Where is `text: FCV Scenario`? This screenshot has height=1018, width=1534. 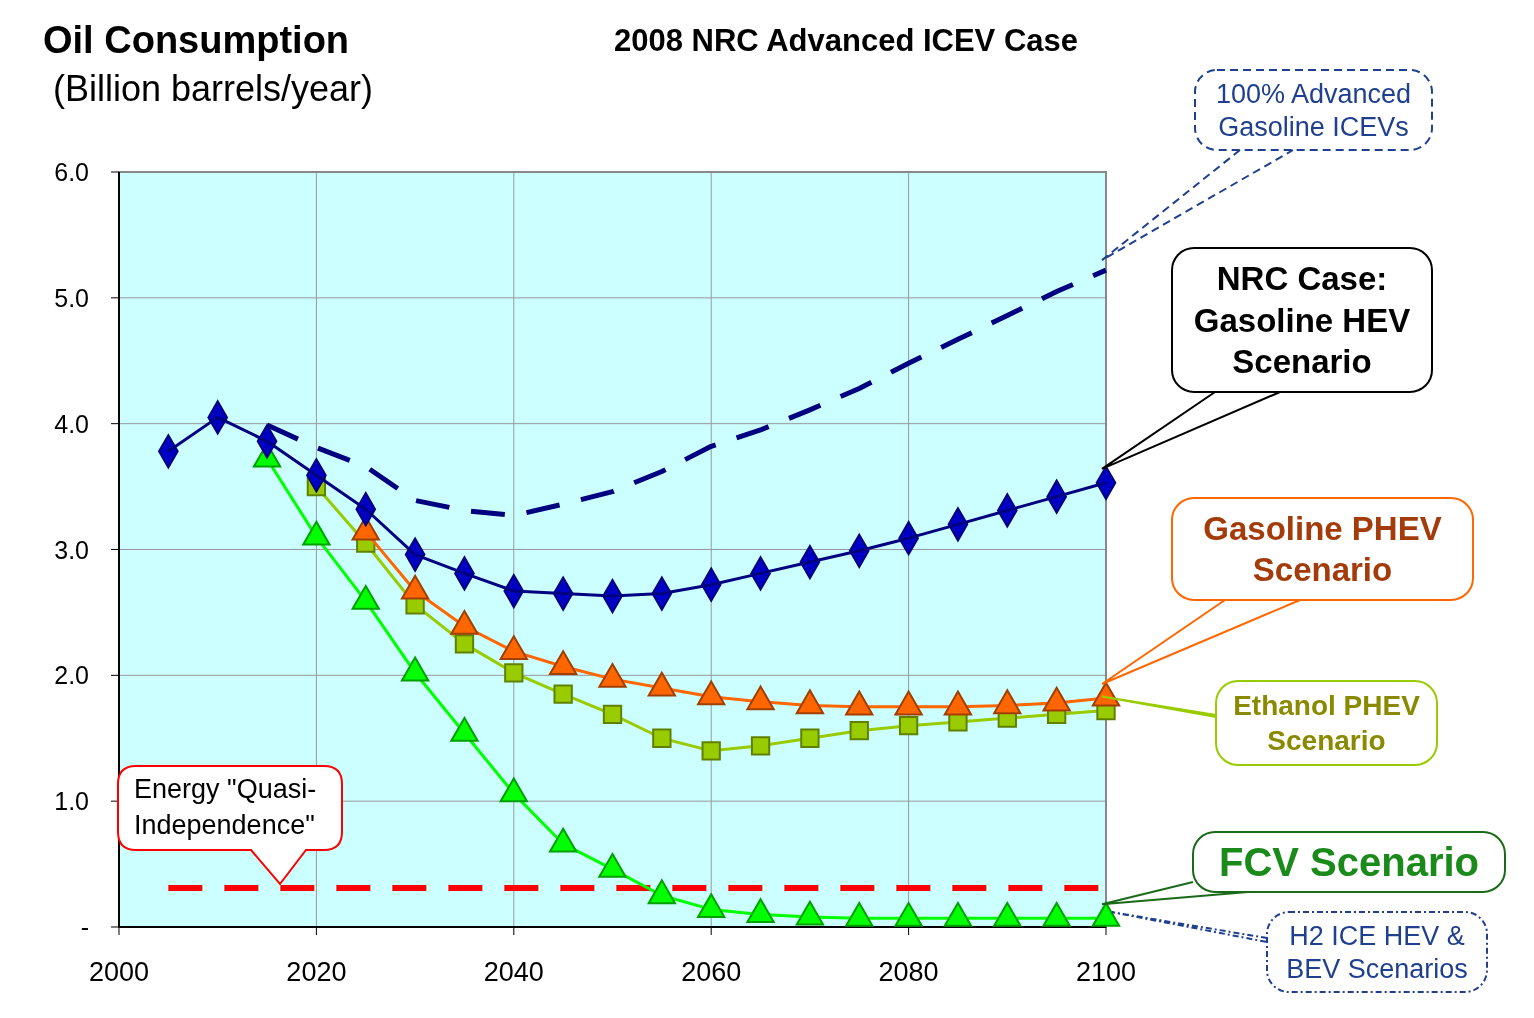 text: FCV Scenario is located at coordinates (1349, 862).